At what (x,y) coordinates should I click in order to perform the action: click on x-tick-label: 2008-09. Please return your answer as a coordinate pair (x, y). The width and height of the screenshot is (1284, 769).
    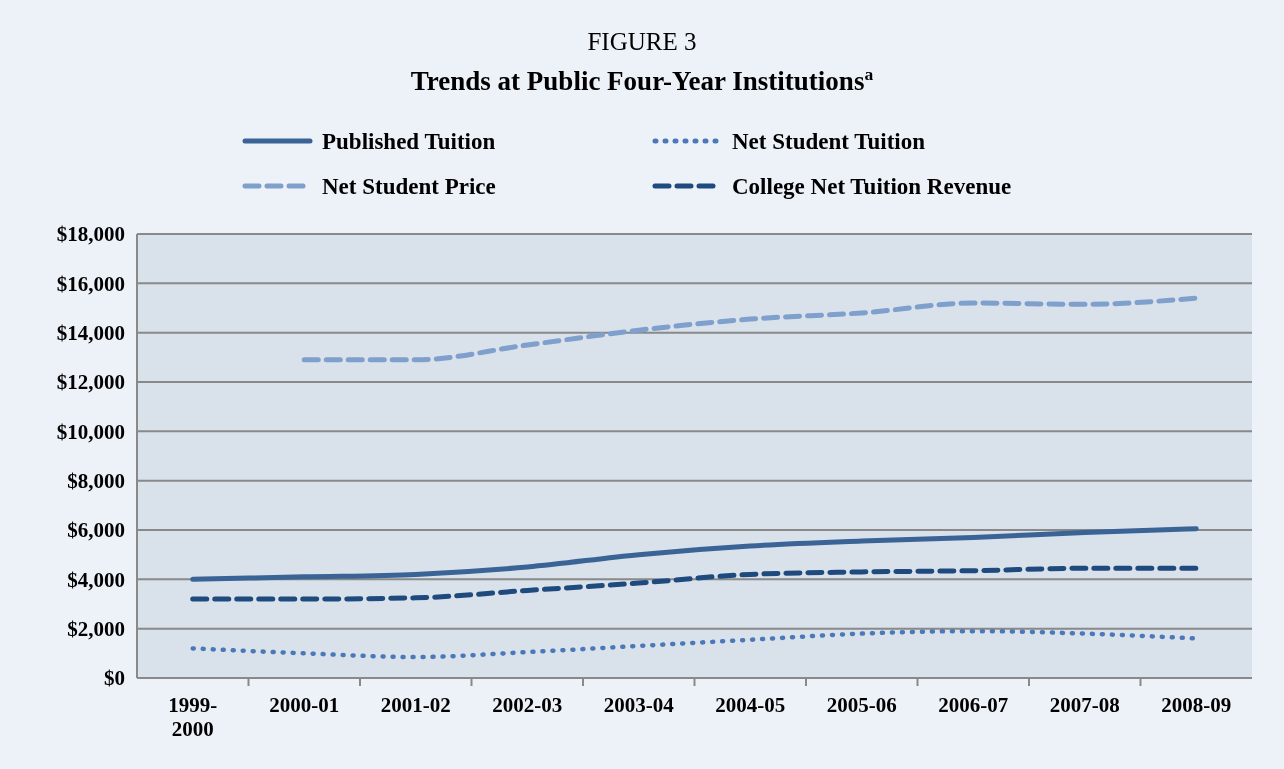
    Looking at the image, I should click on (1196, 705).